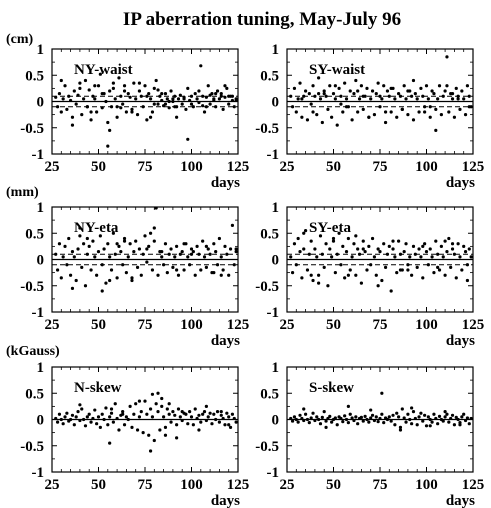 Image resolution: width=491 pixels, height=508 pixels. What do you see at coordinates (103, 70) in the screenshot?
I see `panel-label-ny-waist: NY-waist` at bounding box center [103, 70].